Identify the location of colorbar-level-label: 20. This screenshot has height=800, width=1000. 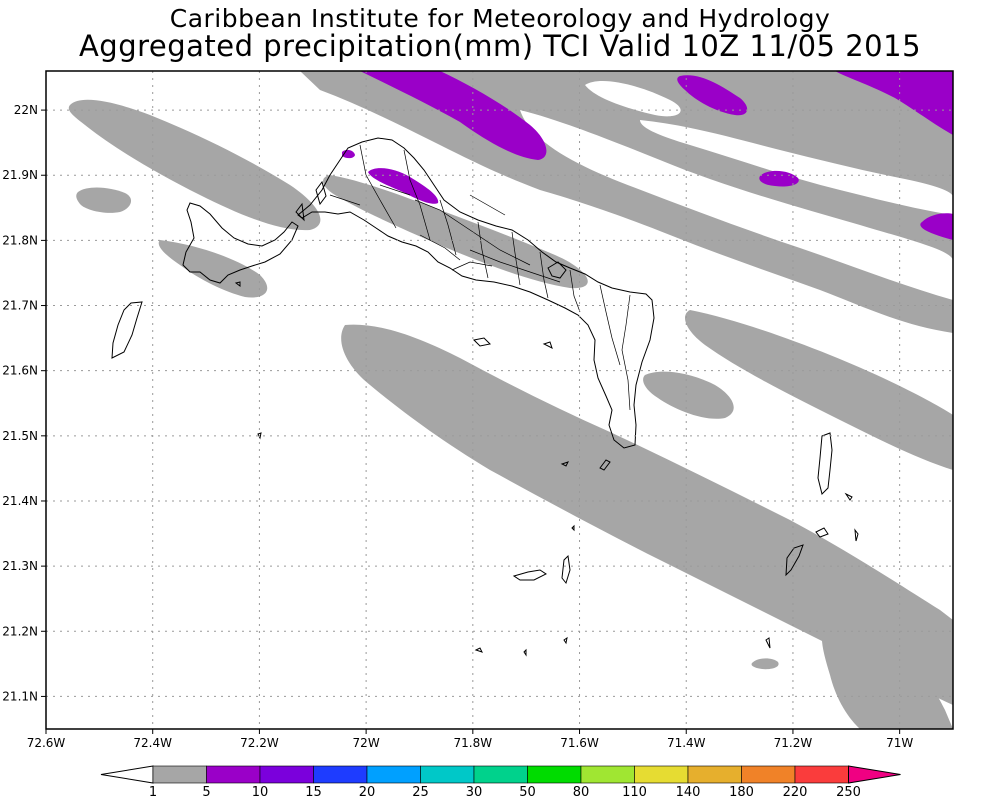
(367, 792).